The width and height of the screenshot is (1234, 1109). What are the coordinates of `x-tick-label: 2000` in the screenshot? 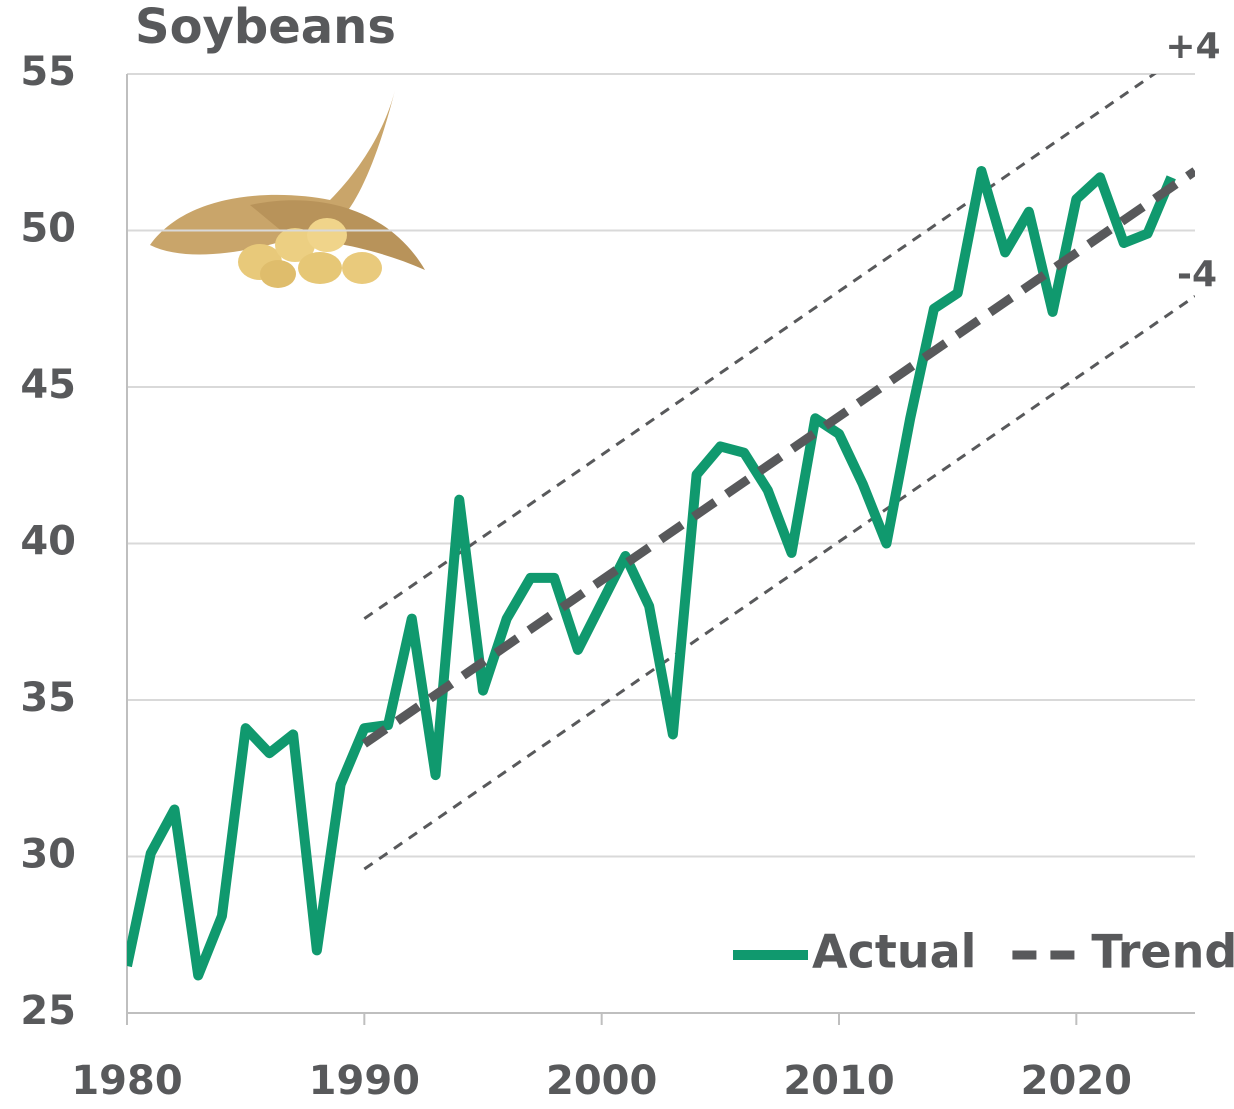 It's located at (601, 1081).